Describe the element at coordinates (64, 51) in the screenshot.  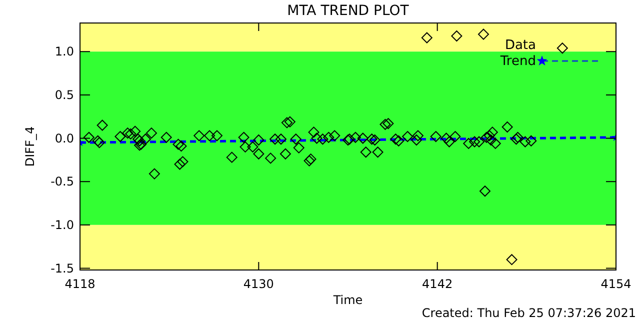
I see `y-tick-label: 1.0` at that location.